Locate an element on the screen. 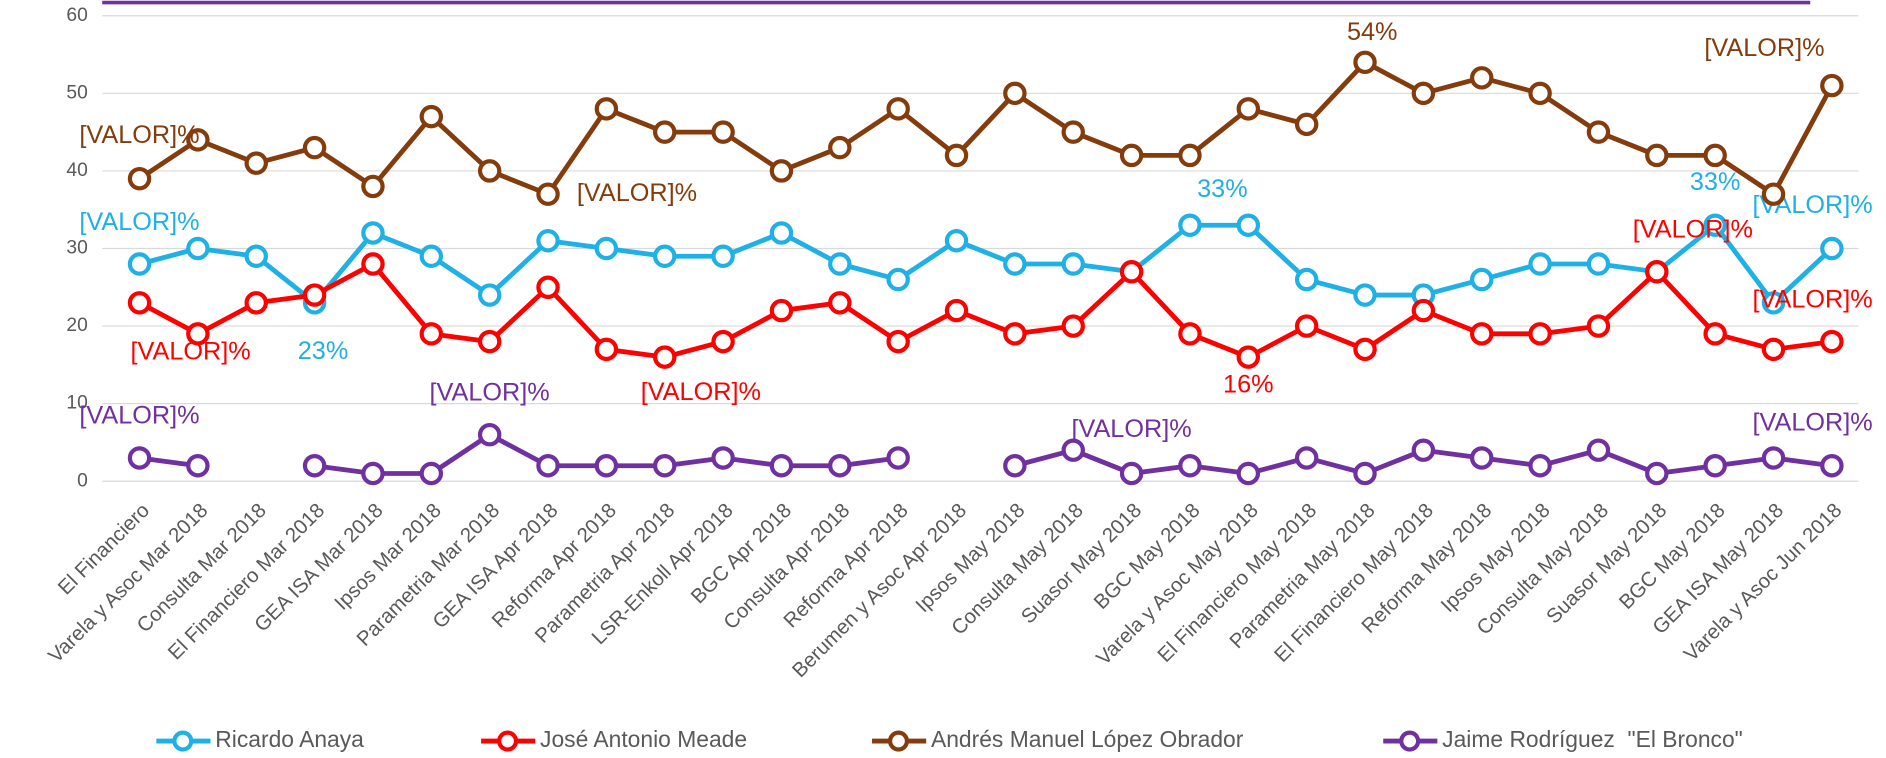  x-tick-label: BGC May 2018 is located at coordinates (1672, 556).